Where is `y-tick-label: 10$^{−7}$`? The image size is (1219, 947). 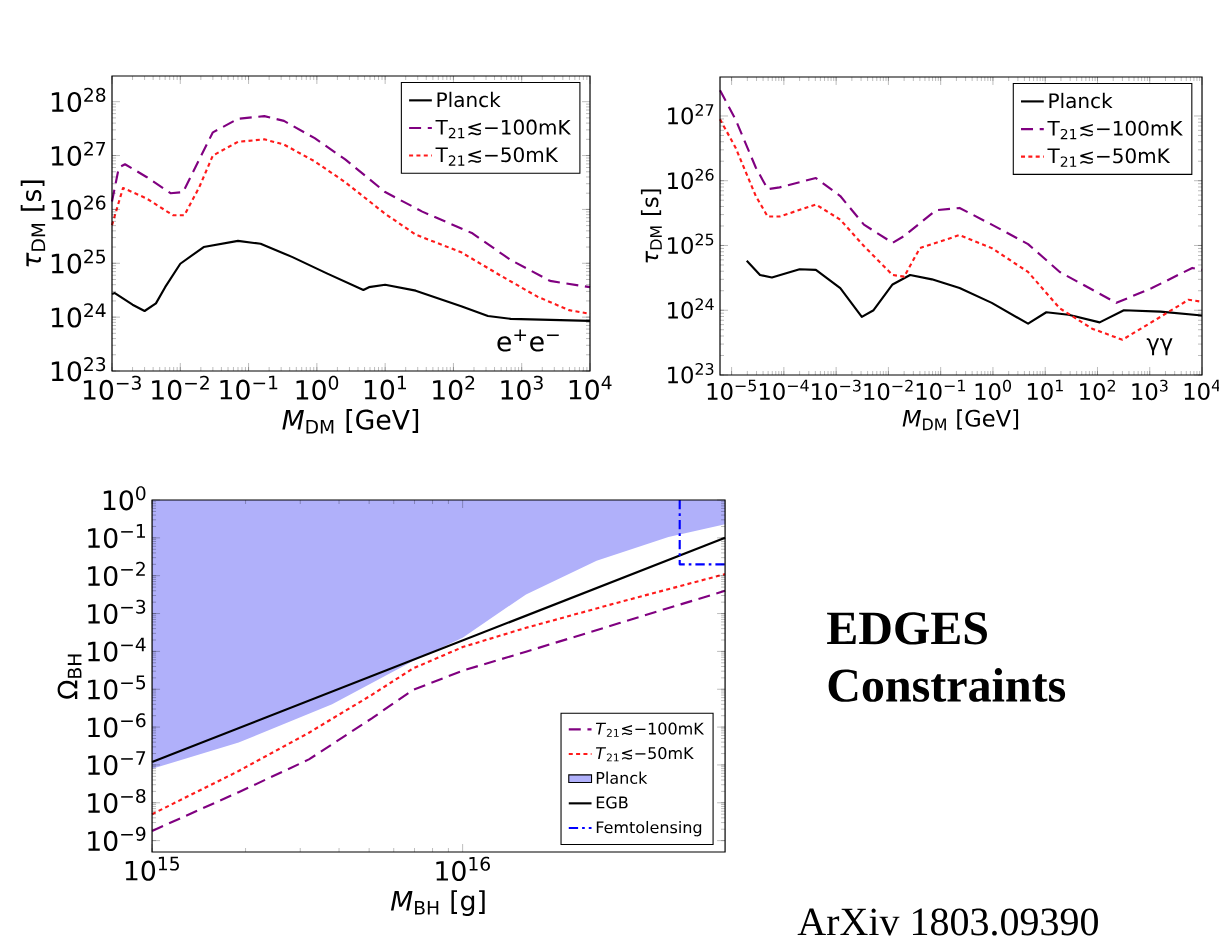
y-tick-label: 10$^{−7}$ is located at coordinates (117, 763).